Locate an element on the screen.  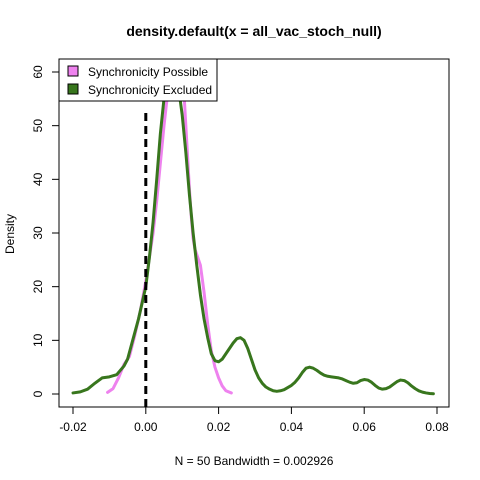
legend-box is located at coordinates (138, 80).